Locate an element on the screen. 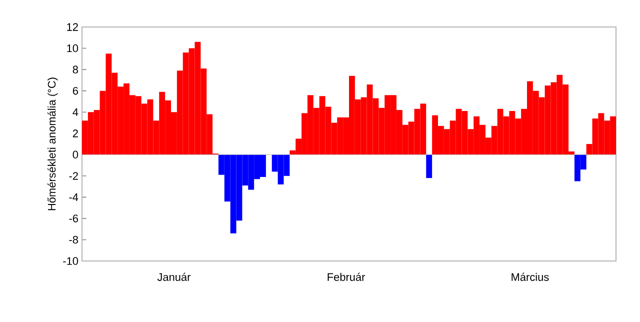 This screenshot has width=640, height=322. y-tick-label: -6 is located at coordinates (73, 218).